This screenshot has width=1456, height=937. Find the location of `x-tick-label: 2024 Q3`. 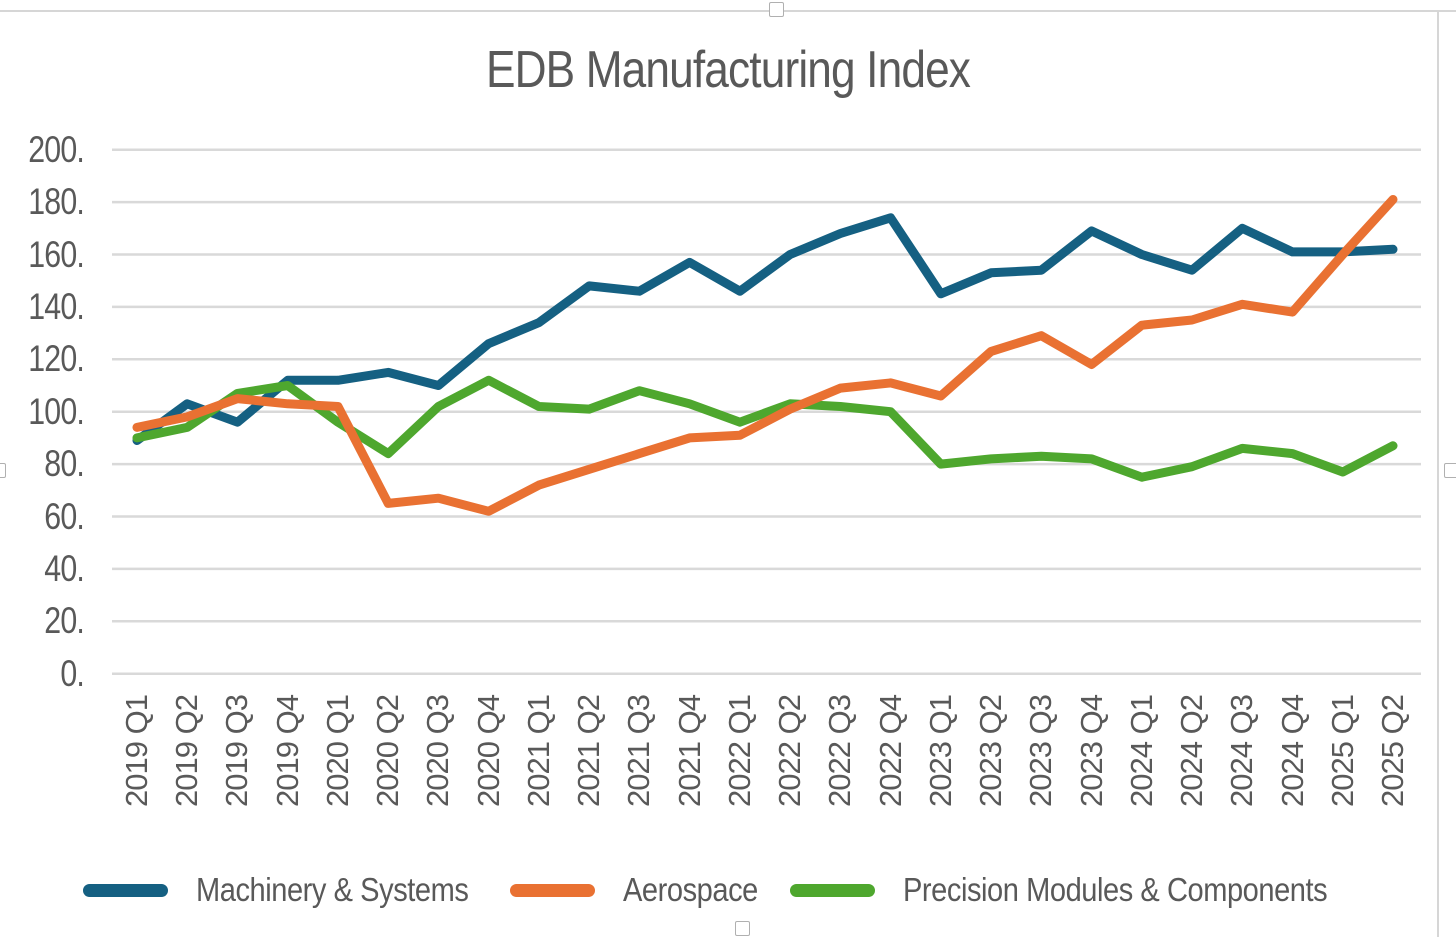

x-tick-label: 2024 Q3 is located at coordinates (1241, 751).